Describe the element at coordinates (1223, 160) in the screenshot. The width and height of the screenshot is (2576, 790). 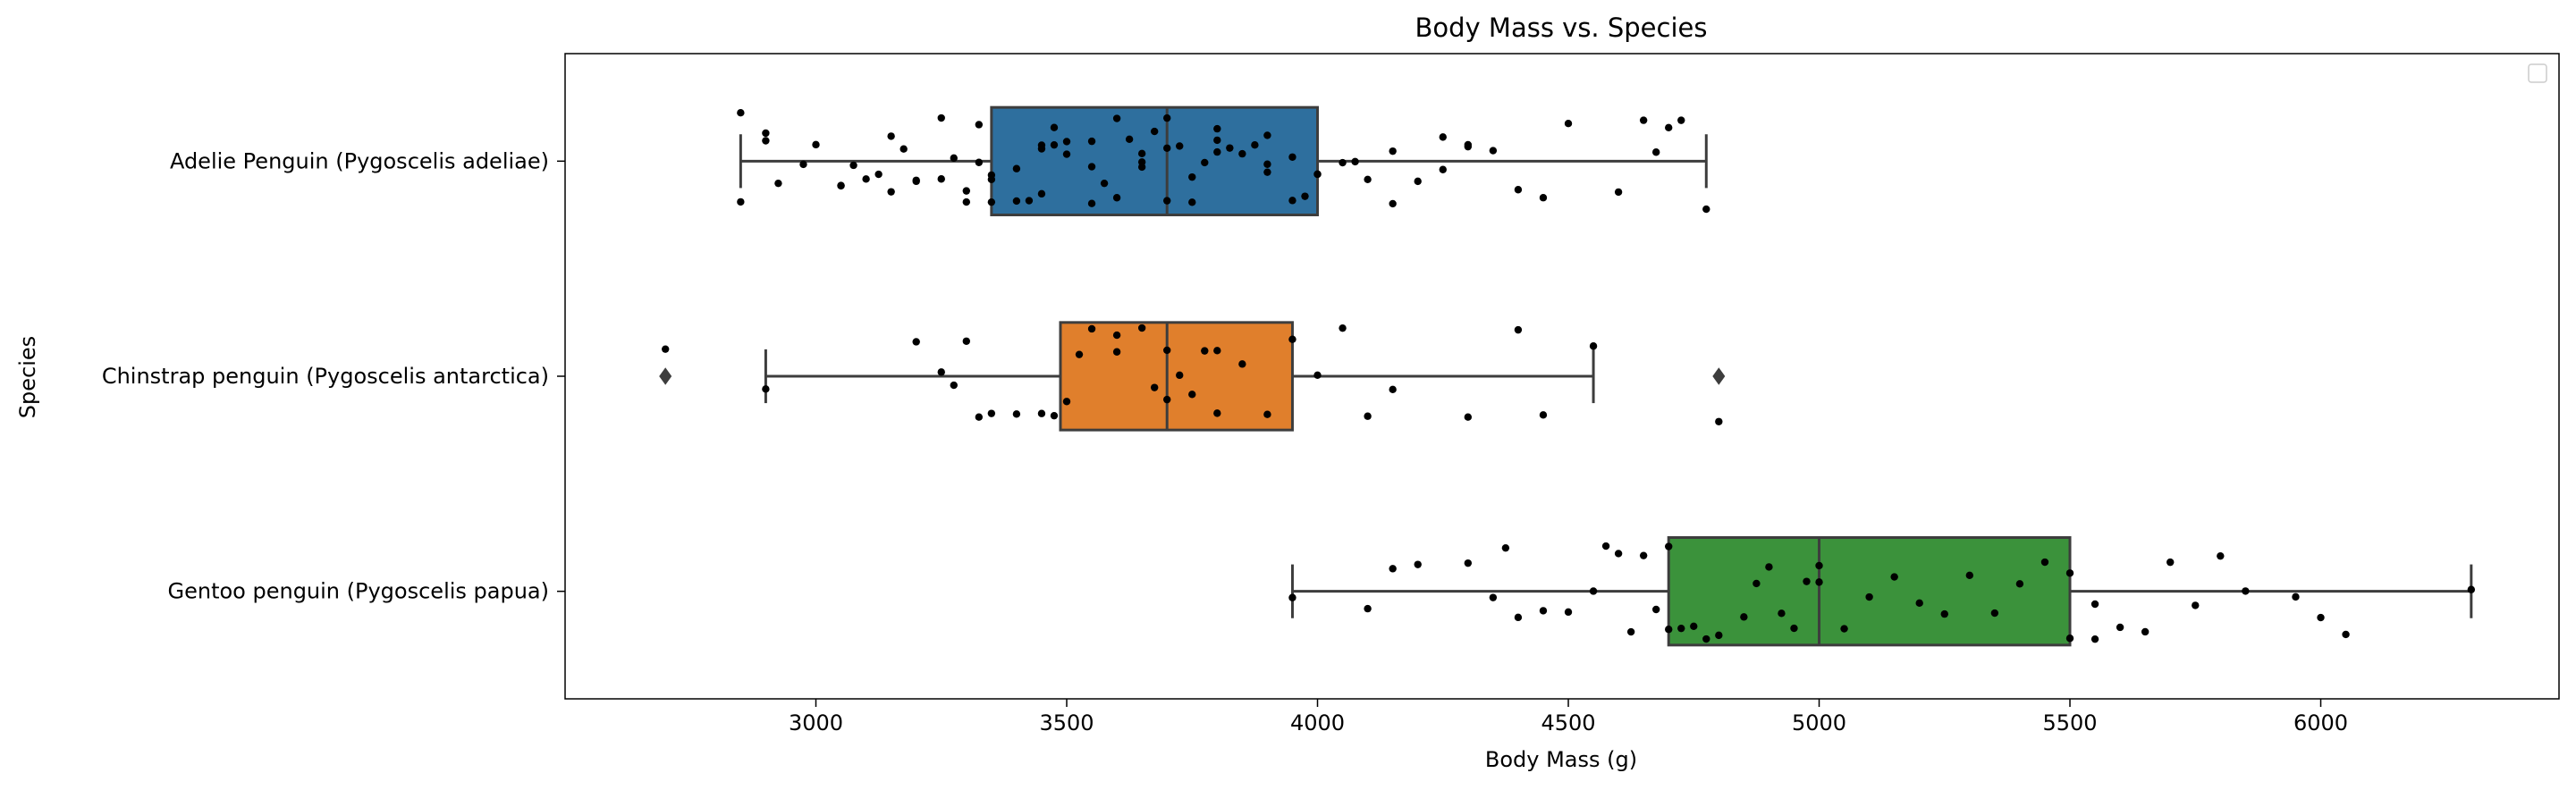
I see `box-group` at that location.